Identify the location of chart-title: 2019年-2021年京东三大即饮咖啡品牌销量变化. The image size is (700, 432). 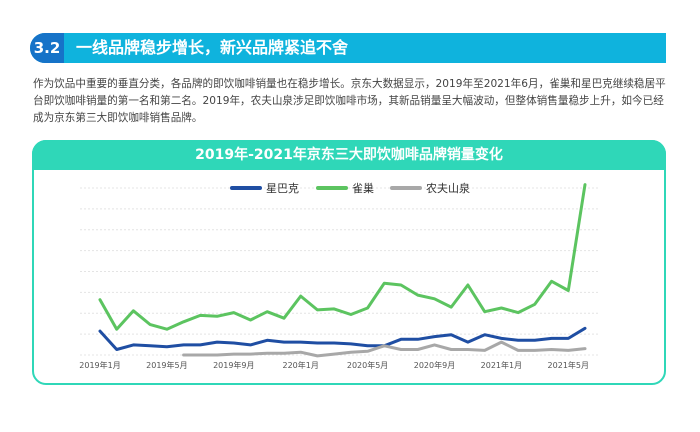
(349, 155).